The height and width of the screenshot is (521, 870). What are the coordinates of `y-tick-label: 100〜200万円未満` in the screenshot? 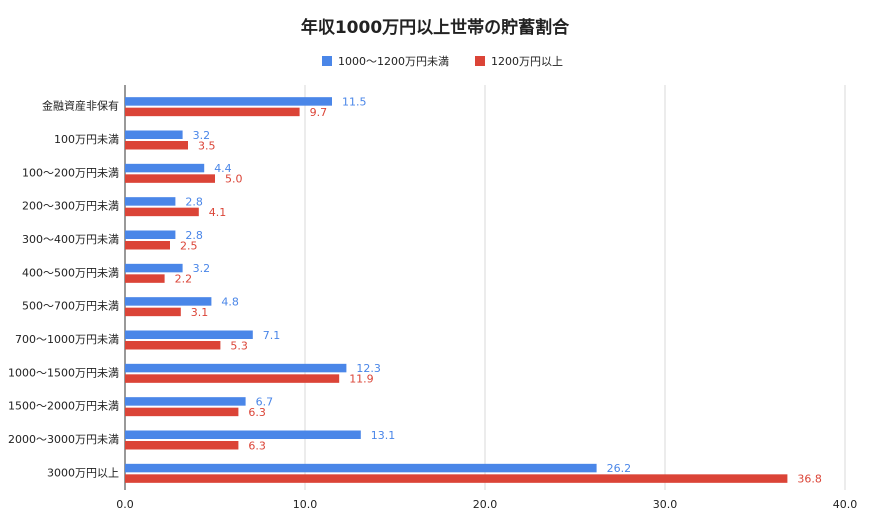 It's located at (70, 172).